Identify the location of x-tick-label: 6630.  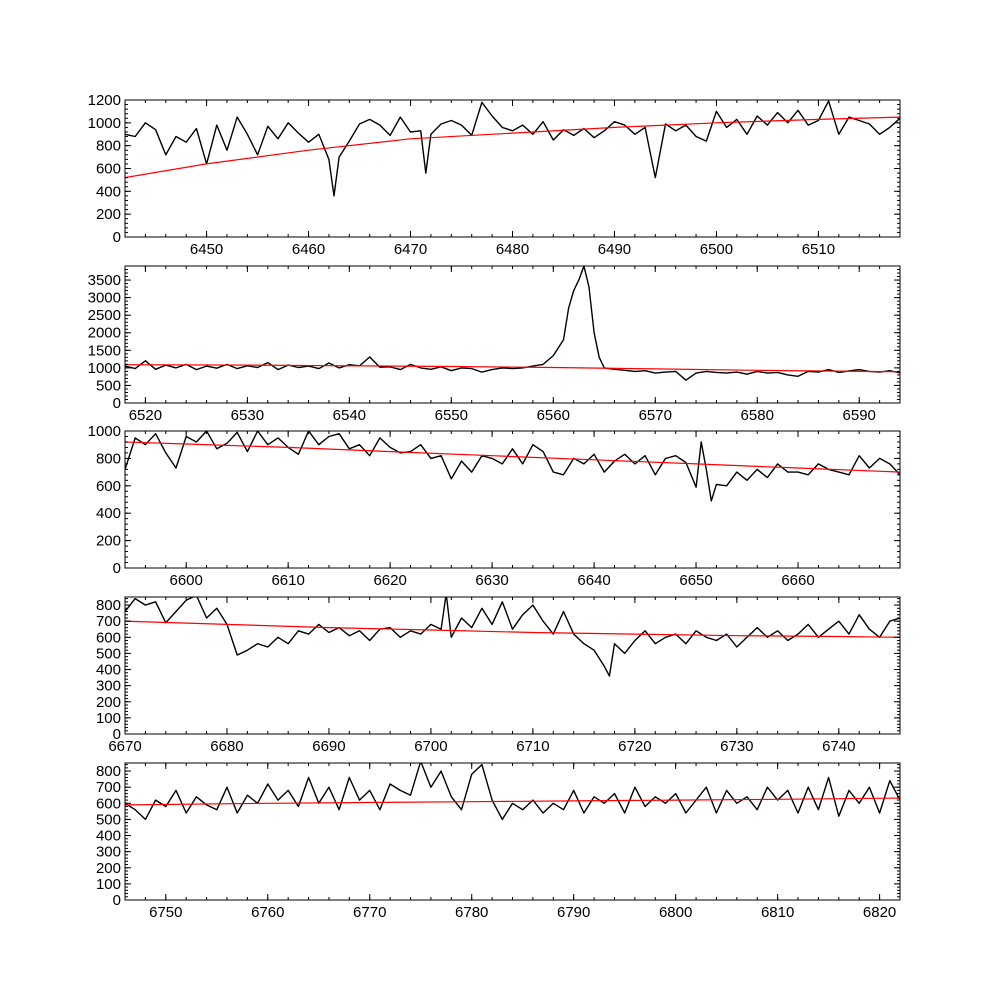
(491, 580).